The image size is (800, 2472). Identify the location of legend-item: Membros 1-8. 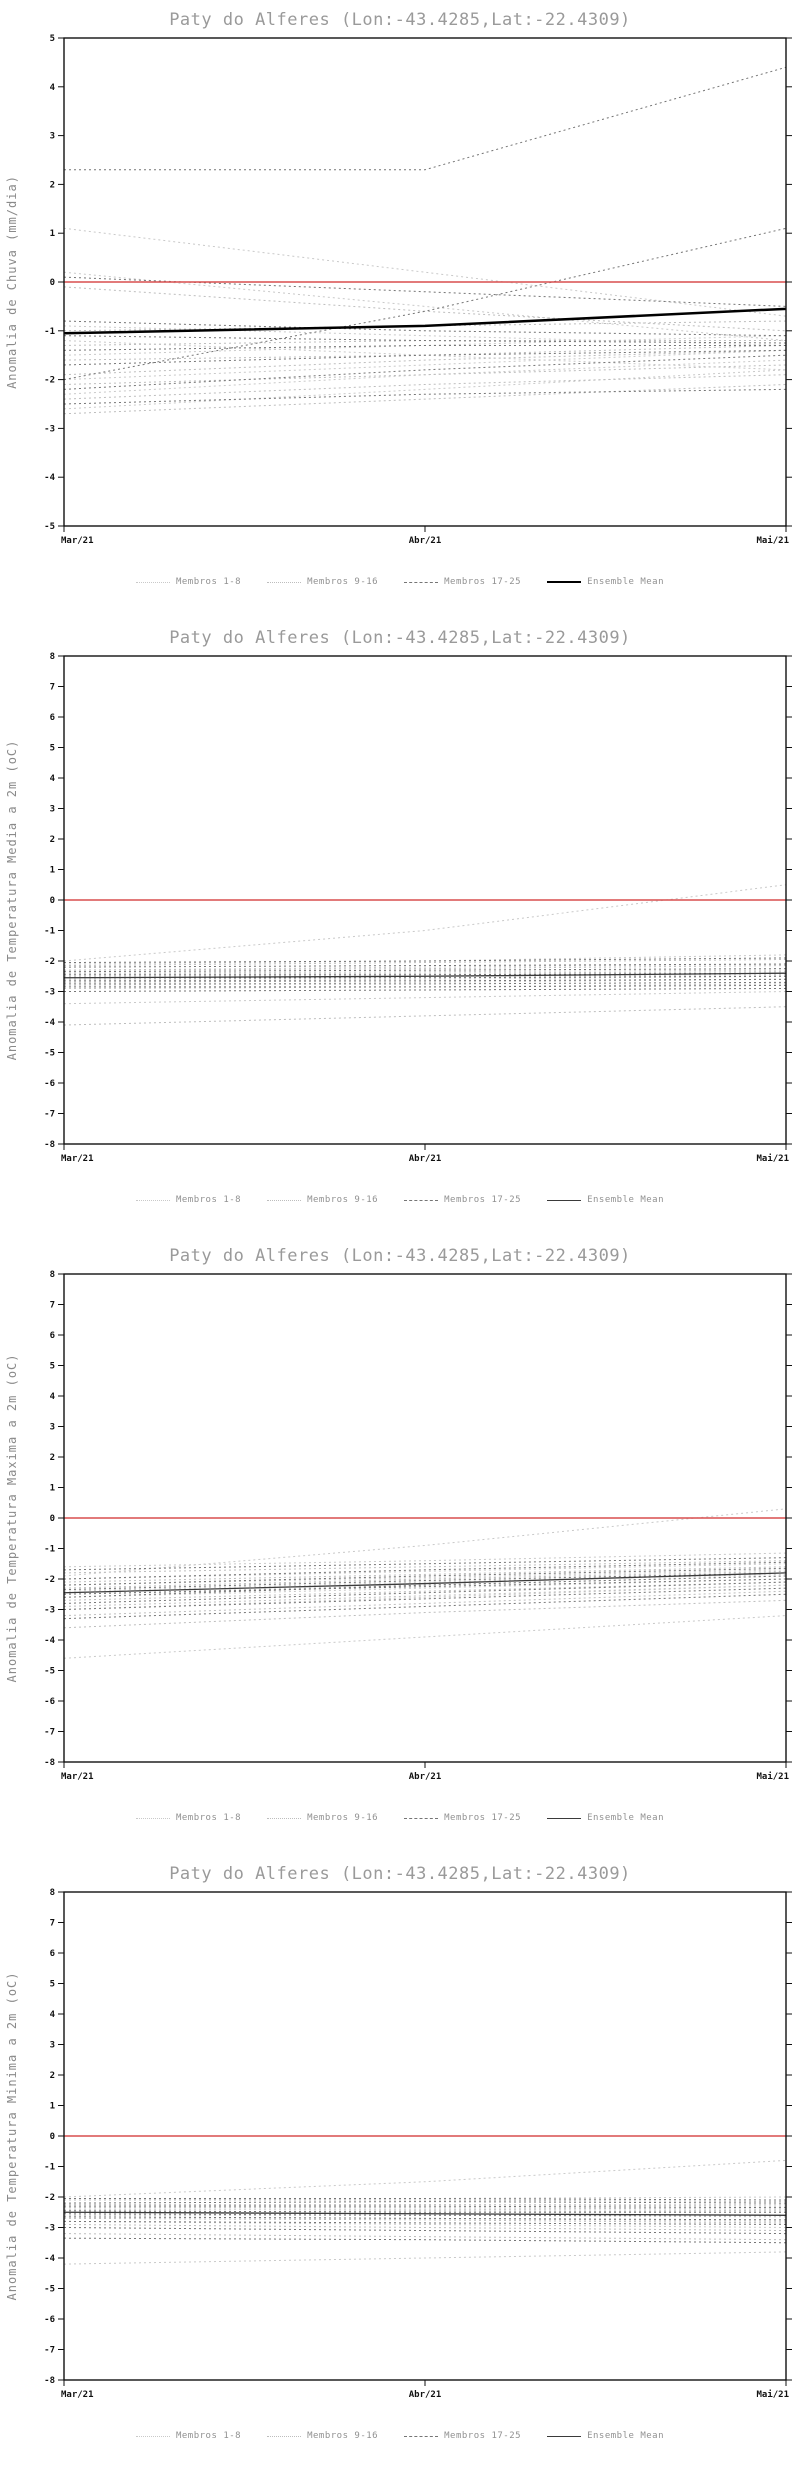
(188, 2436).